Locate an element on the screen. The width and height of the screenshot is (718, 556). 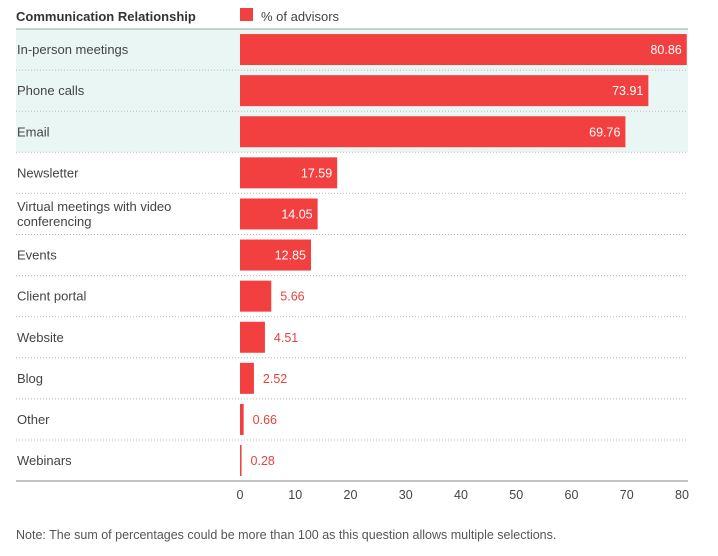
category-label: Email is located at coordinates (33, 131).